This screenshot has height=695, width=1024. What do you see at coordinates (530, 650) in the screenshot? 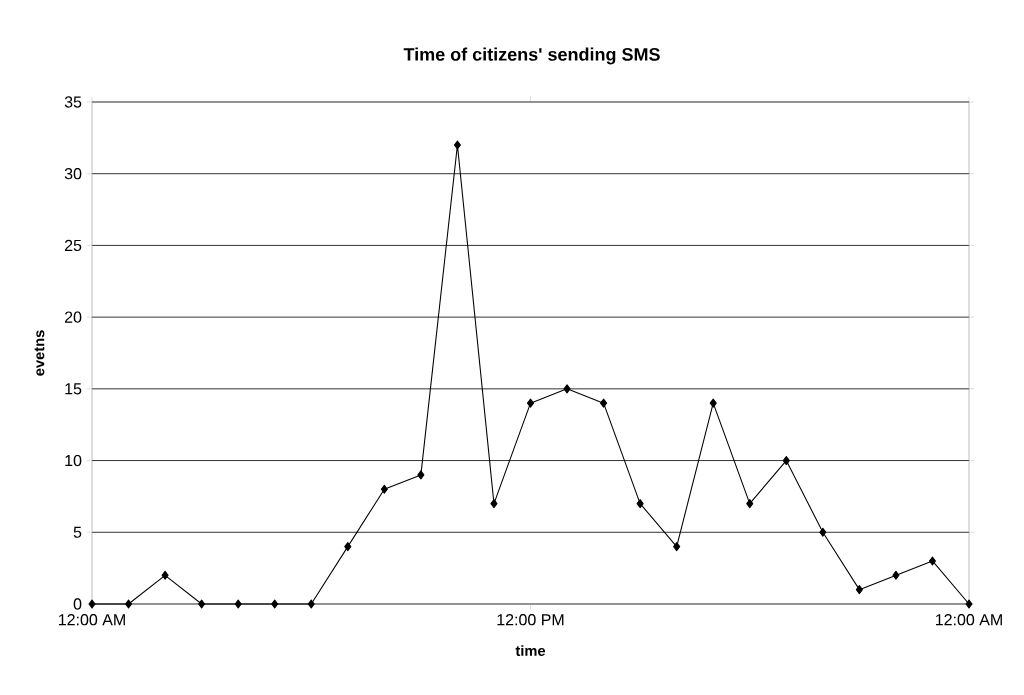
I see `x-axis-title: time` at bounding box center [530, 650].